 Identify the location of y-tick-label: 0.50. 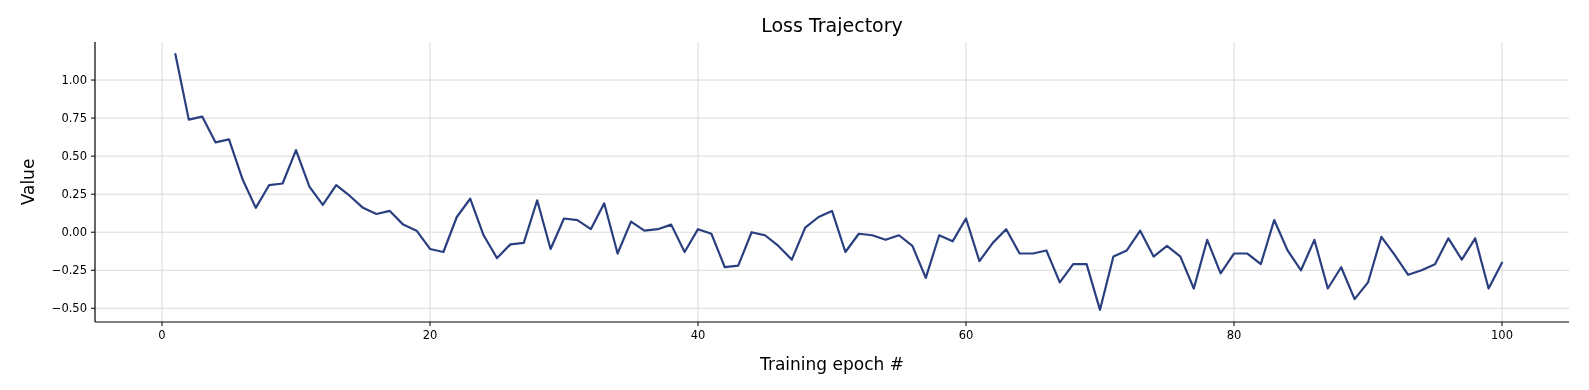
(74, 156).